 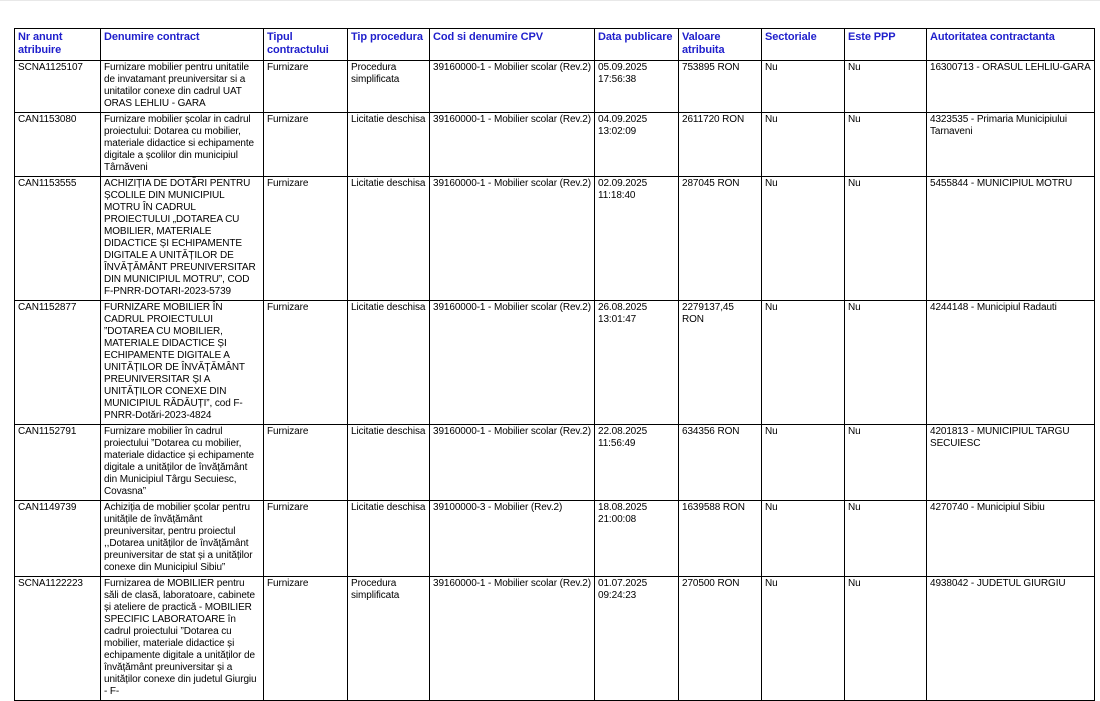 What do you see at coordinates (636, 238) in the screenshot?
I see `cell-data_publicare: 02.09.2025 11:18:40` at bounding box center [636, 238].